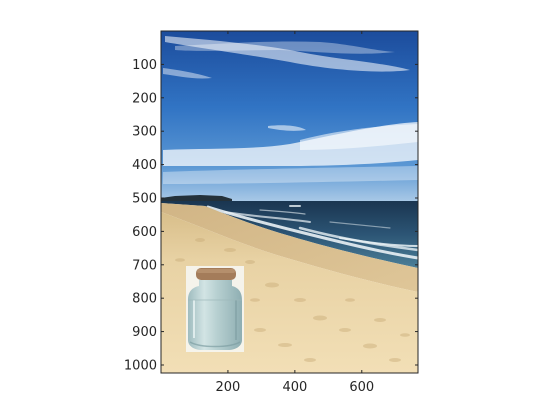  Describe the element at coordinates (144, 65) in the screenshot. I see `y-tick-label: 100` at that location.